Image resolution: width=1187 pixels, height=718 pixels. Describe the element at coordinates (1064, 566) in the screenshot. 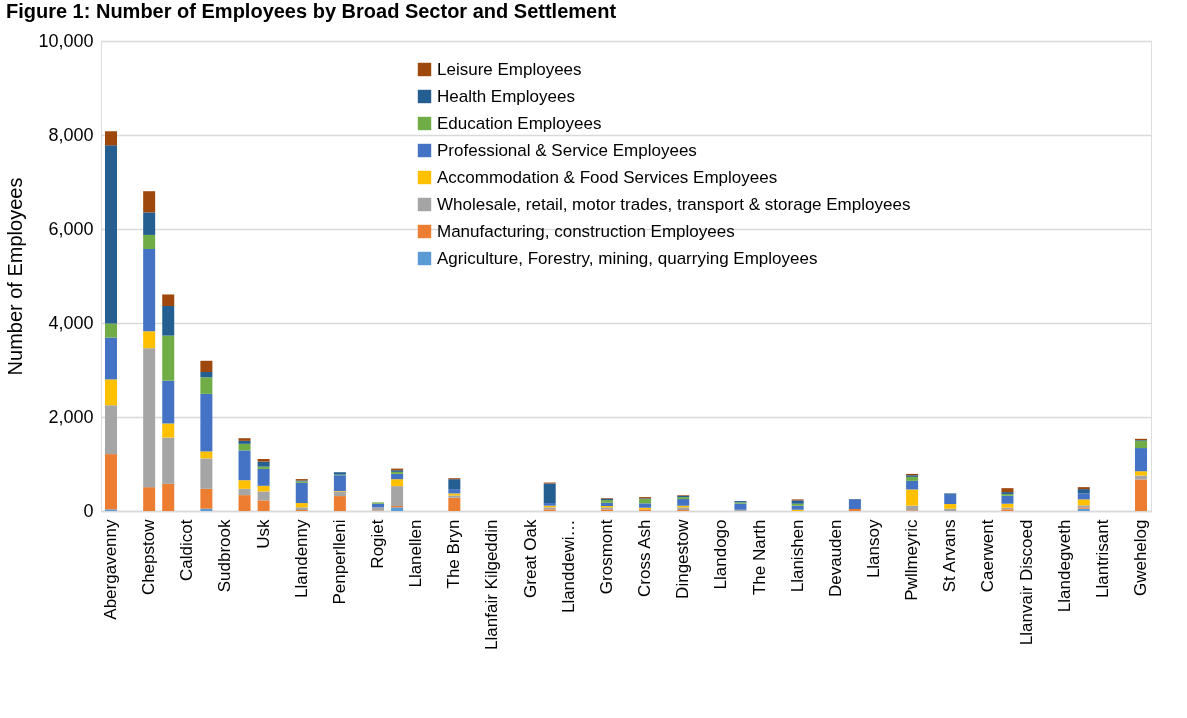

I see `x-tick-label: Llandegveth` at that location.